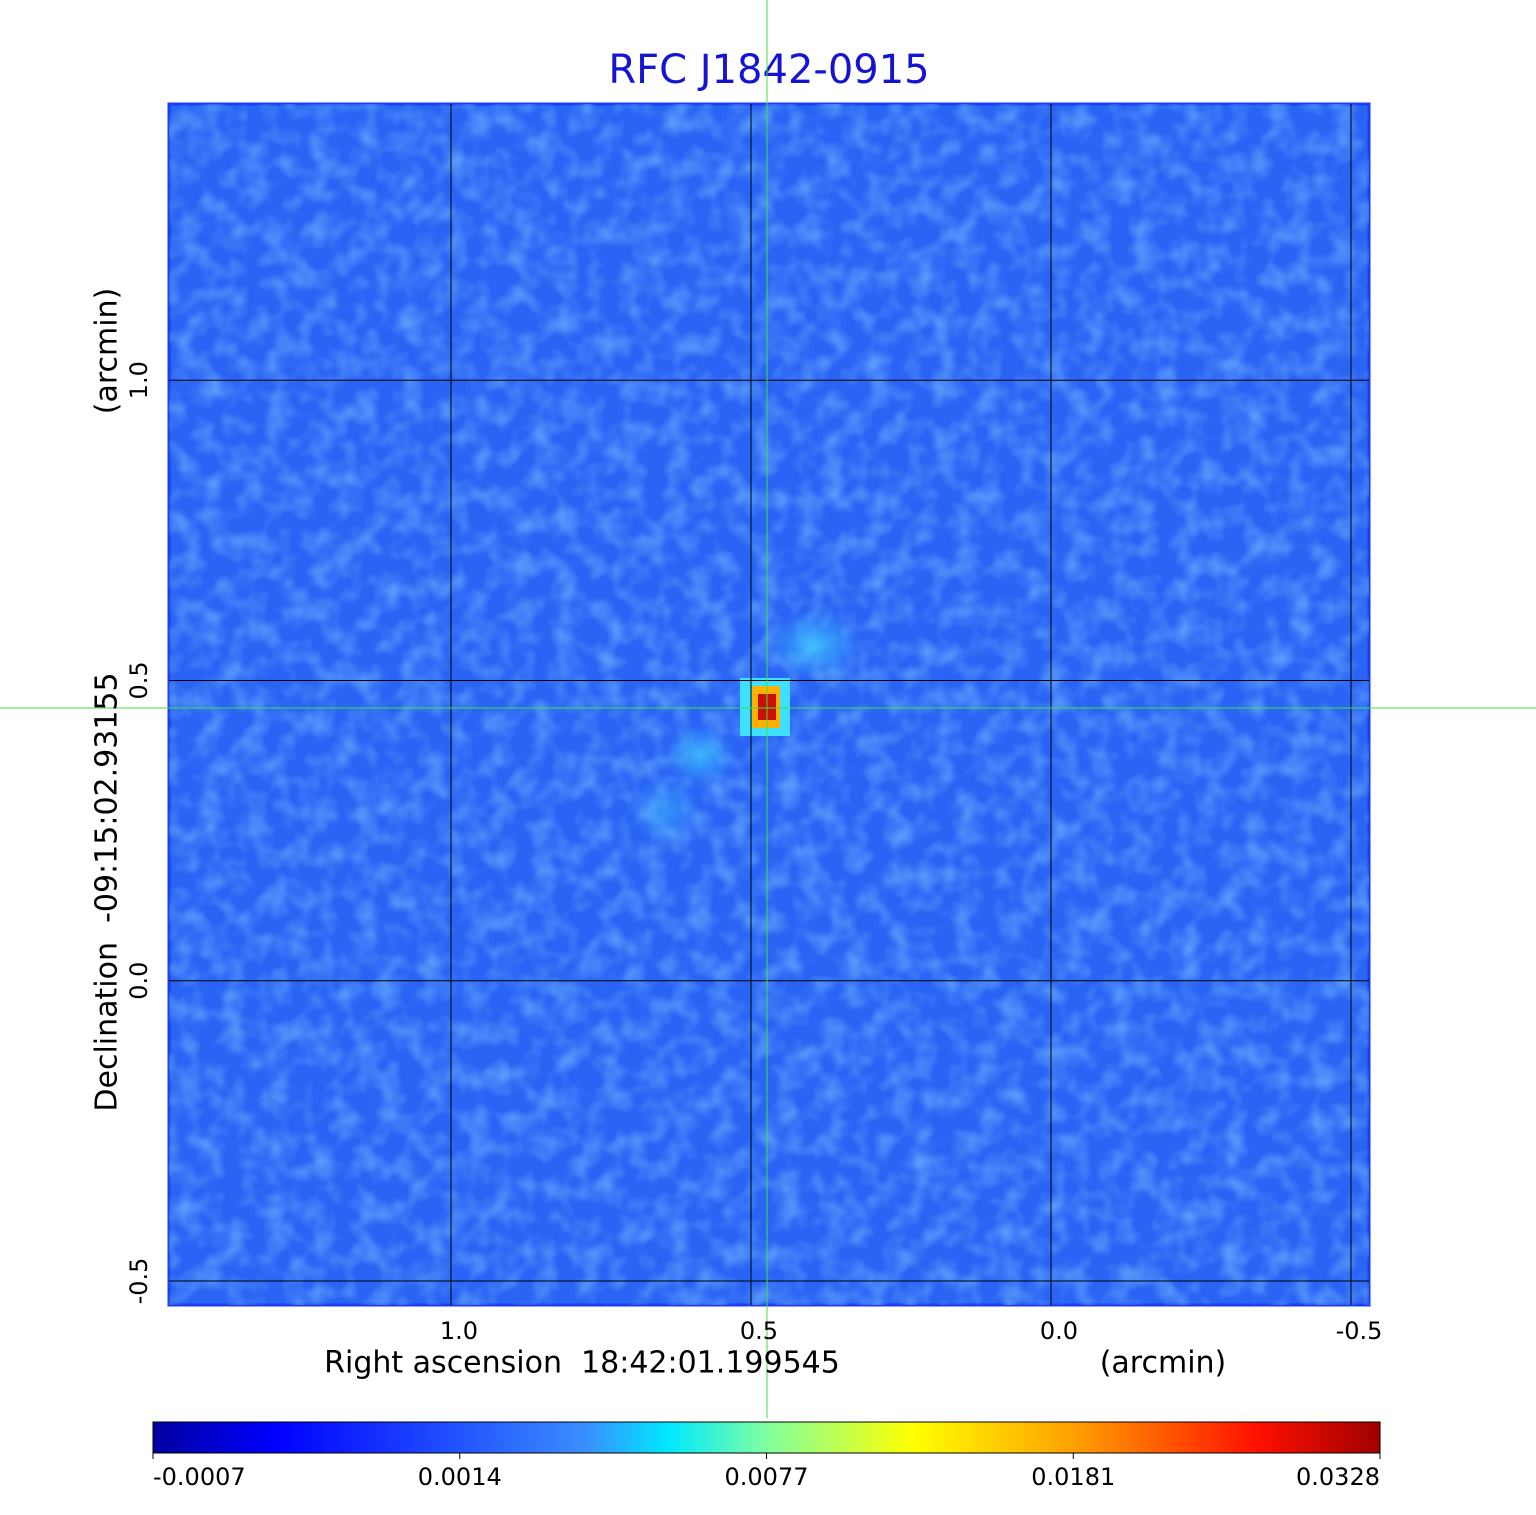 The height and width of the screenshot is (1515, 1536). Describe the element at coordinates (1163, 1363) in the screenshot. I see `x-axis-unit: (arcmin)` at that location.